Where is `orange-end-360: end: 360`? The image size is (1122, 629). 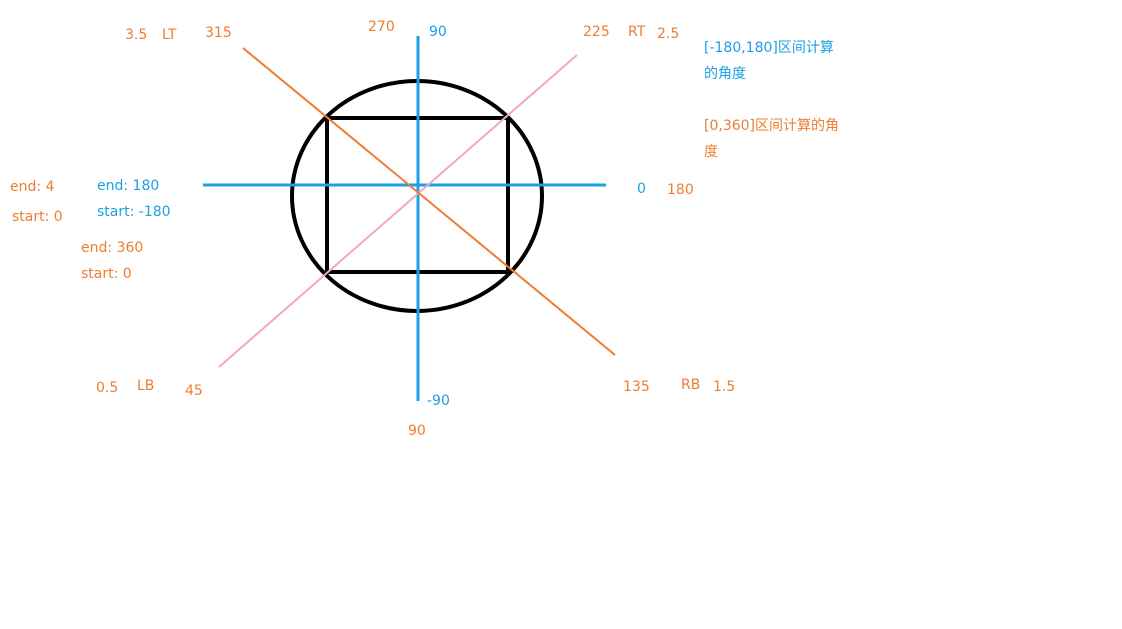 orange-end-360: end: 360 is located at coordinates (112, 248).